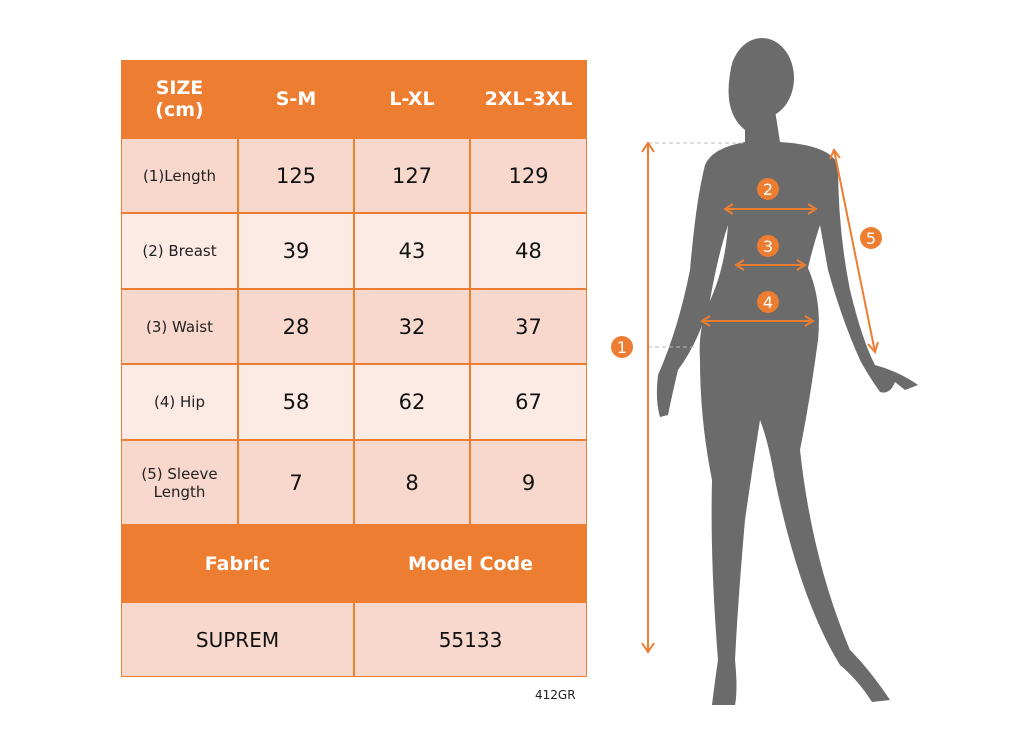  I want to click on size-header: SIZE (cm), so click(179, 99).